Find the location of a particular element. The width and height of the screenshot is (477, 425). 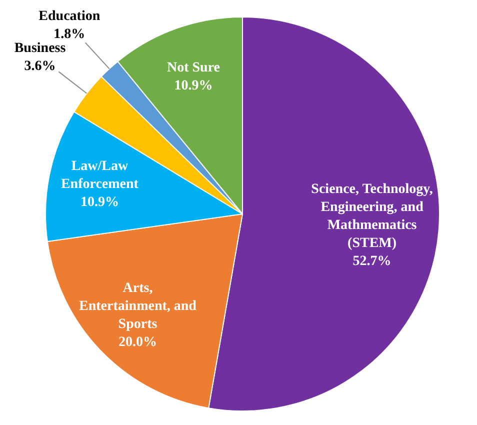

data-label: 20.0% is located at coordinates (137, 342).